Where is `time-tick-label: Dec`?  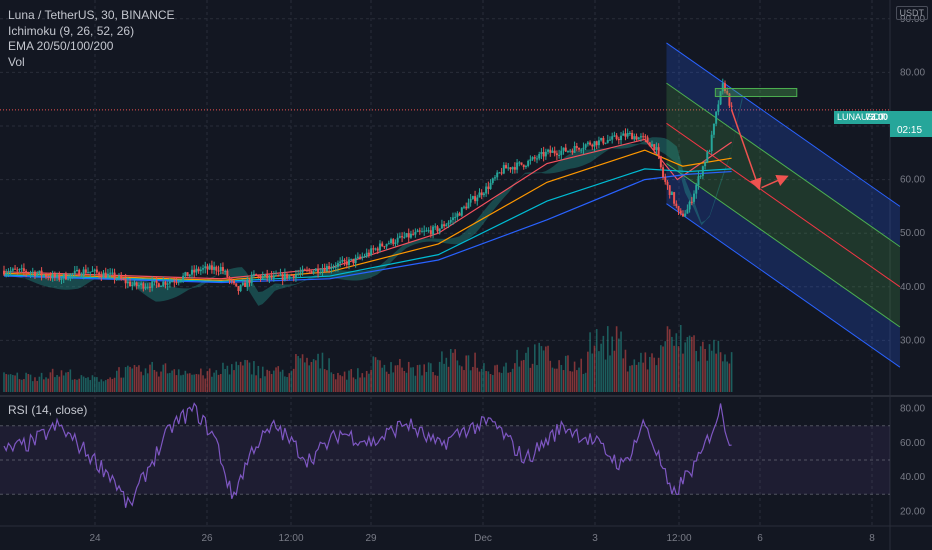 time-tick-label: Dec is located at coordinates (483, 538).